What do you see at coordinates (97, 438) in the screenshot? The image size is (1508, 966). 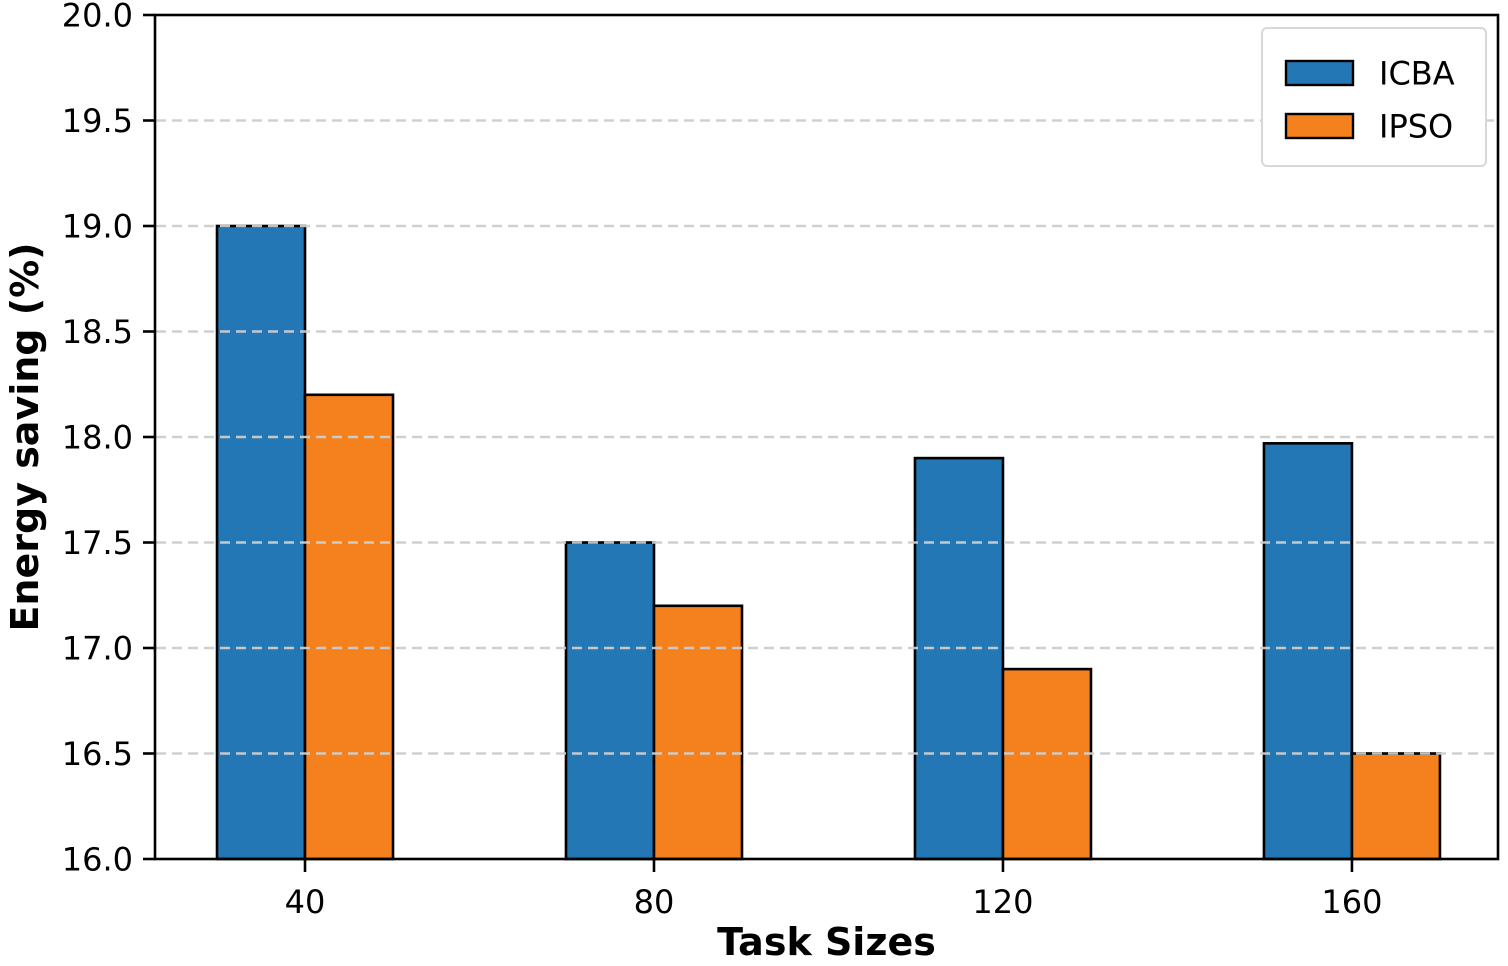 I see `y-tick-label-18.0: 18.0` at bounding box center [97, 438].